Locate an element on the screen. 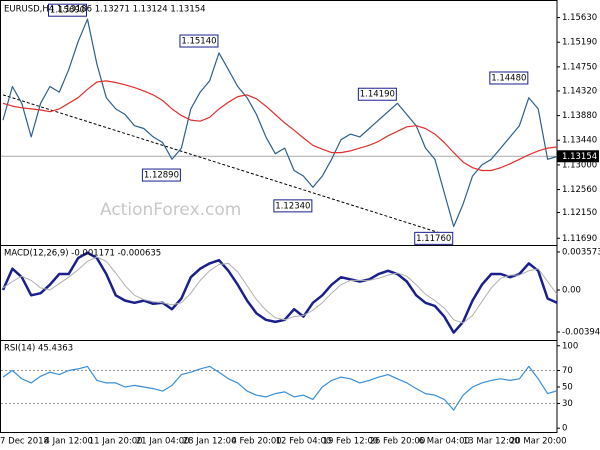 The width and height of the screenshot is (600, 450). x-tick-label: 6 Mar 04:00 is located at coordinates (444, 442).